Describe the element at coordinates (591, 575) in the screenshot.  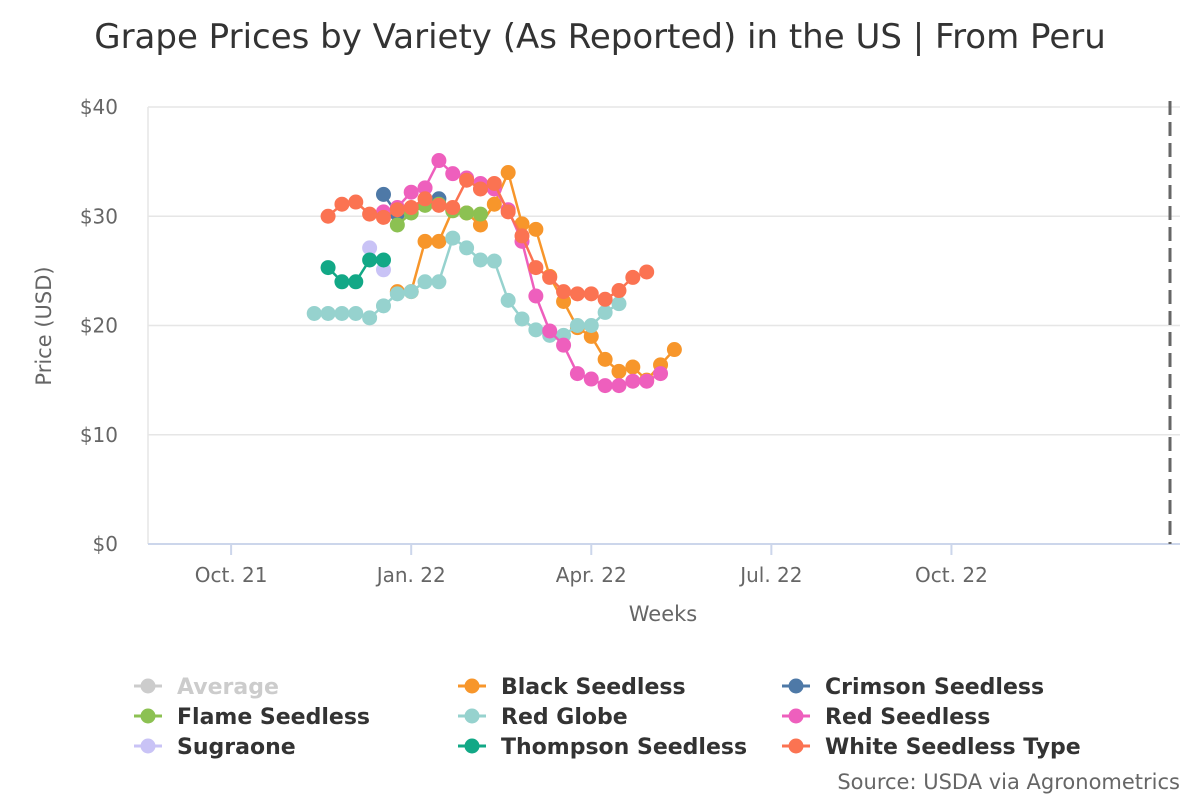
I see `x-tick-label: Apr. 22` at that location.